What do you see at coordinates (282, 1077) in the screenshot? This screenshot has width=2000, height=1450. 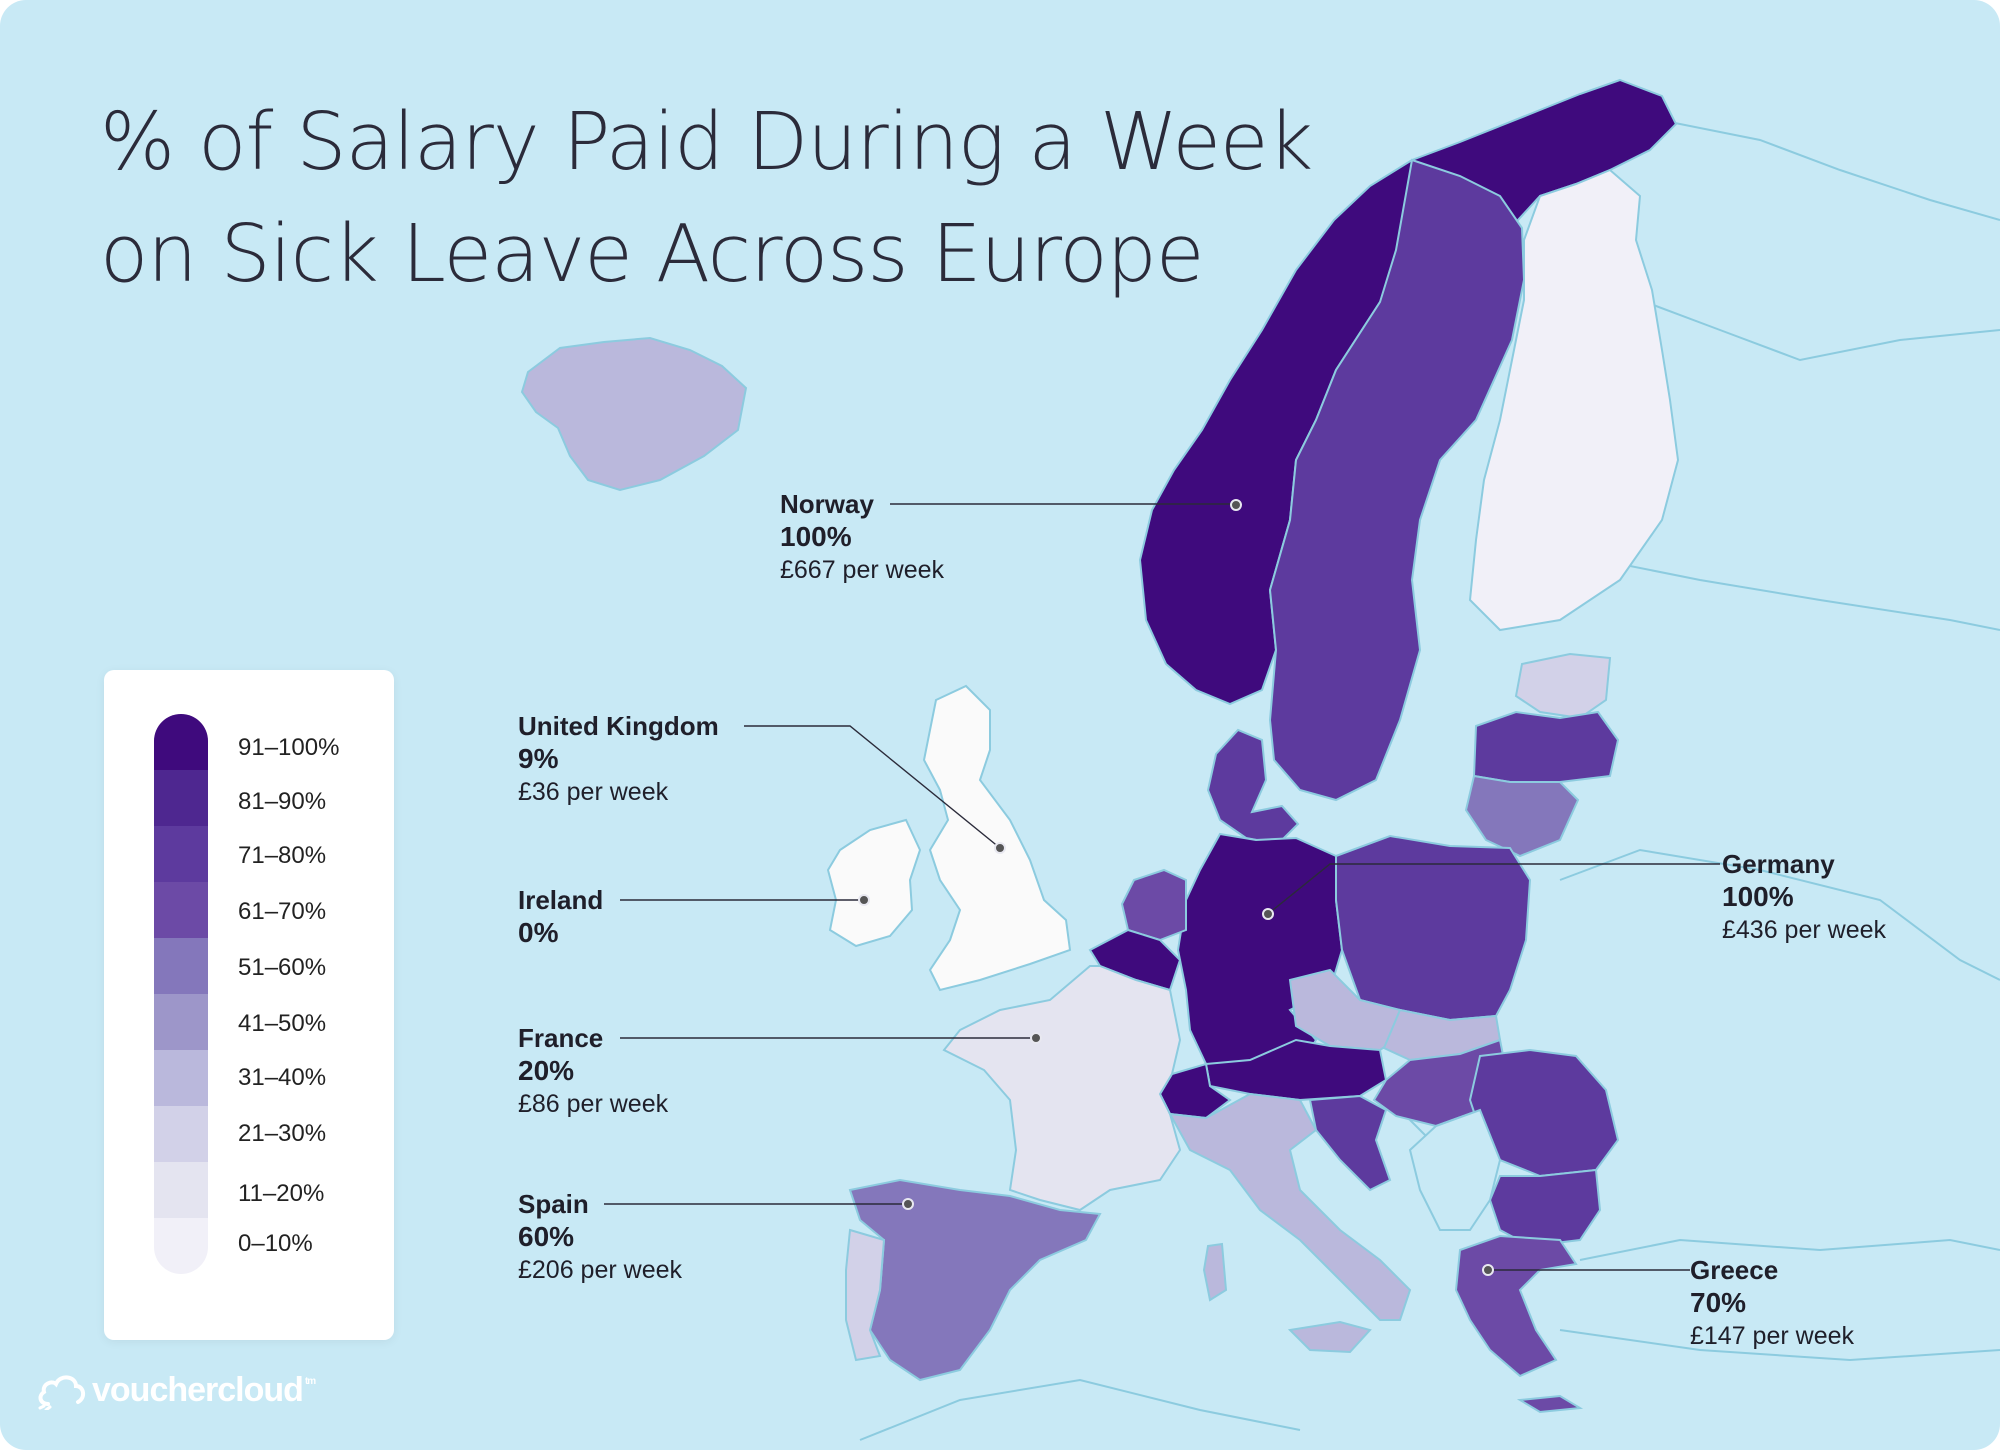 I see `legend-label-31-40: 31–40%` at bounding box center [282, 1077].